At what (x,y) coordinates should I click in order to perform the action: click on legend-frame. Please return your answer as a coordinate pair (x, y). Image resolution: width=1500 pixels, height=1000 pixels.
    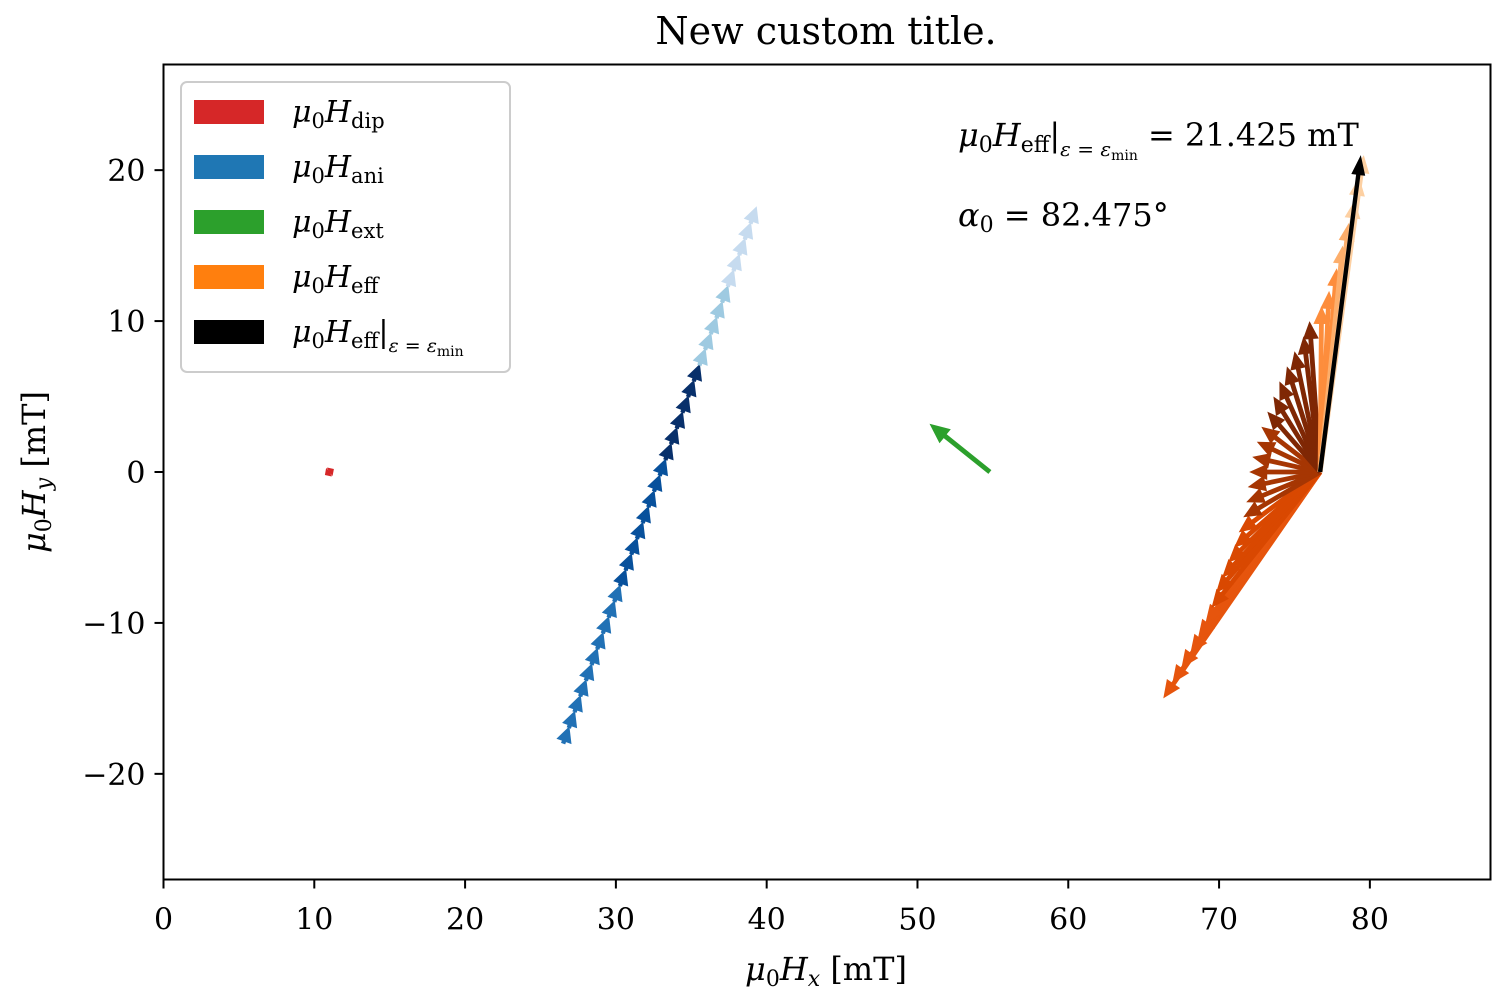
    Looking at the image, I should click on (345, 227).